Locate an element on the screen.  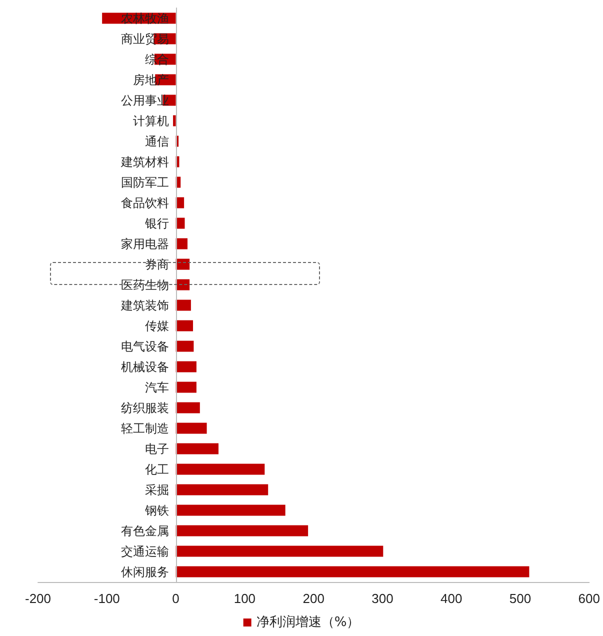
y-tick-label: 钢铁 is located at coordinates (156, 510).